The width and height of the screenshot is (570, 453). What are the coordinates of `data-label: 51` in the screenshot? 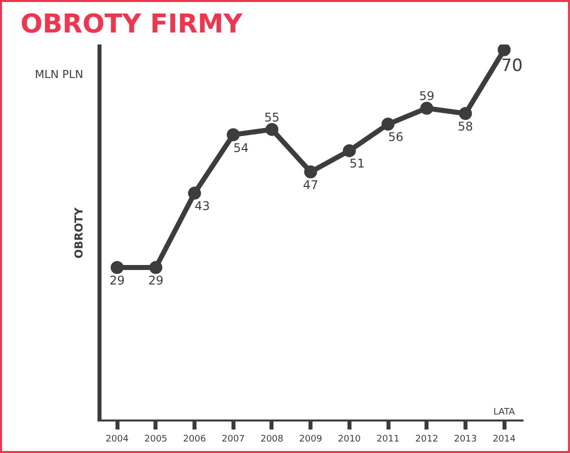 It's located at (357, 163).